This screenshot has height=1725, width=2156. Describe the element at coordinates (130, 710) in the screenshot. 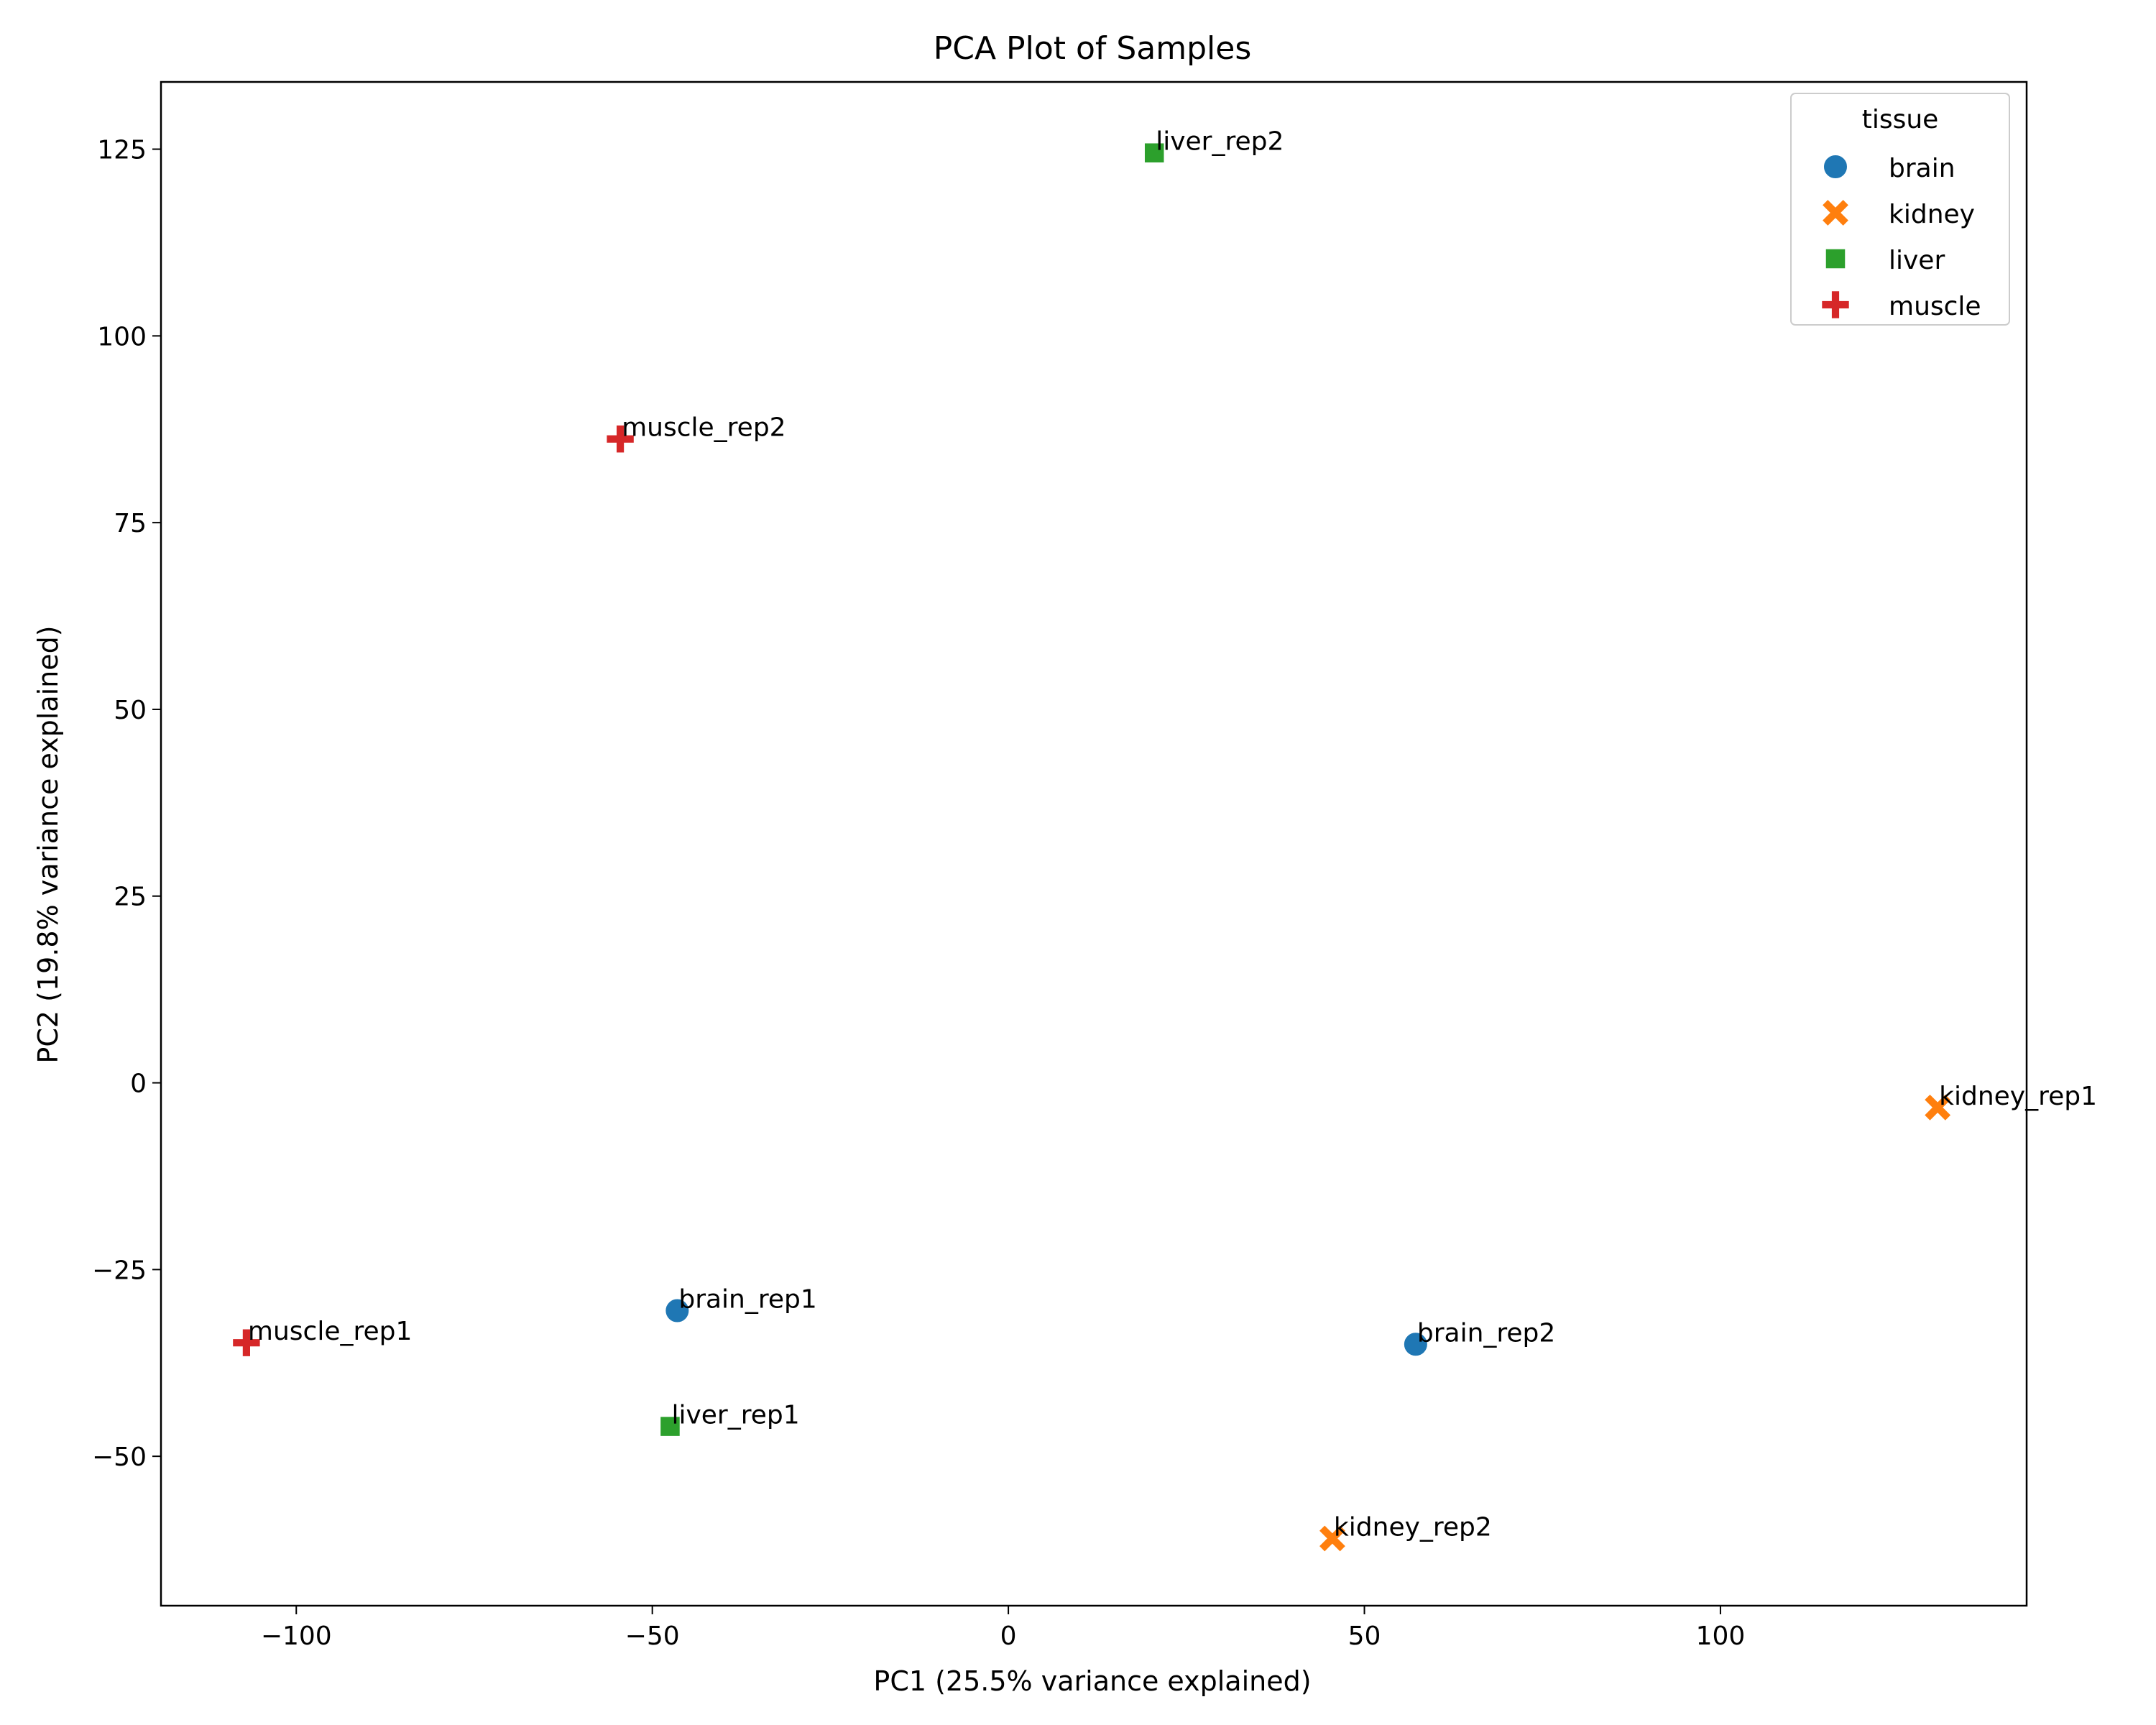

I see `y-tick-label: 50` at that location.